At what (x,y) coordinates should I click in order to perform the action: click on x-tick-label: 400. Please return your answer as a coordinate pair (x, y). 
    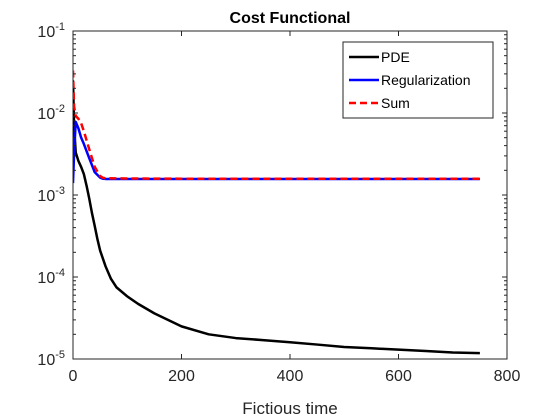
    Looking at the image, I should click on (290, 376).